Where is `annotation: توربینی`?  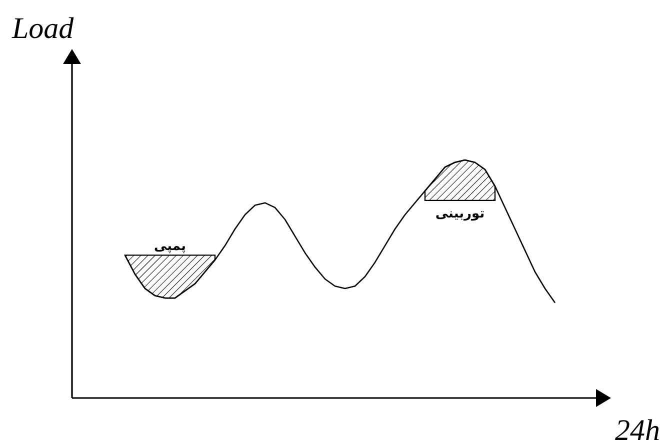 annotation: توربینی is located at coordinates (460, 214).